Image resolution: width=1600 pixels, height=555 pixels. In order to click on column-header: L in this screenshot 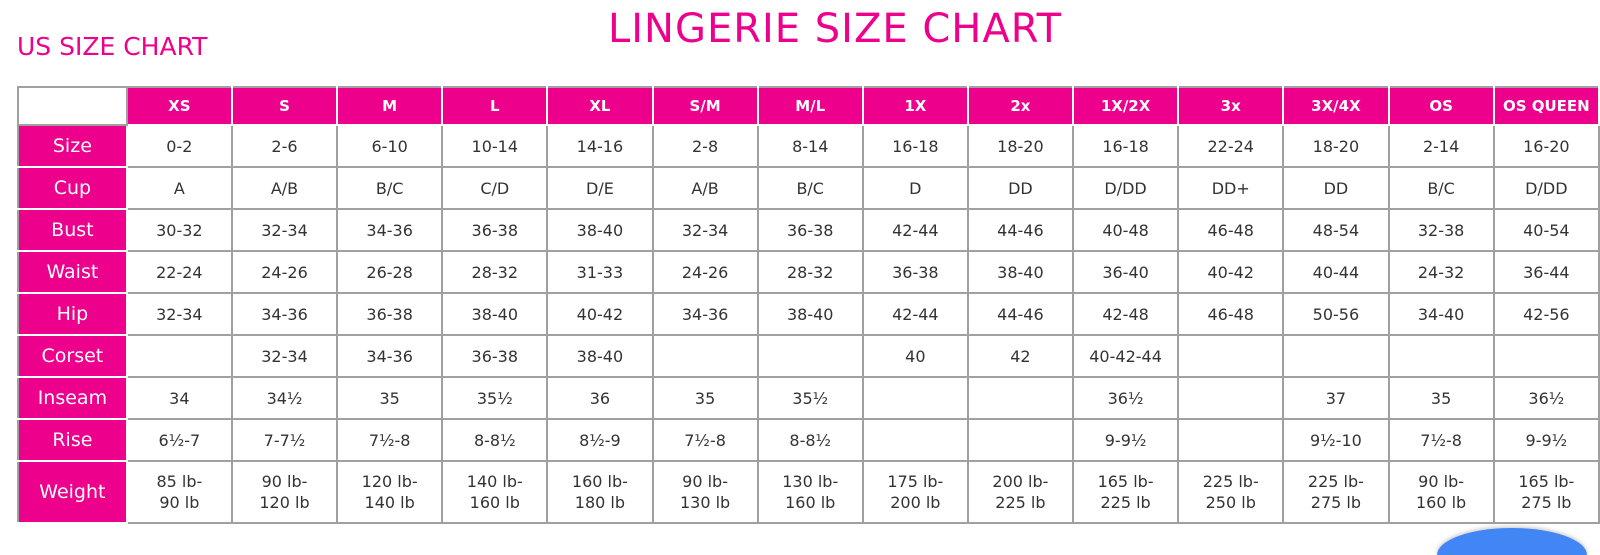, I will do `click(495, 106)`.